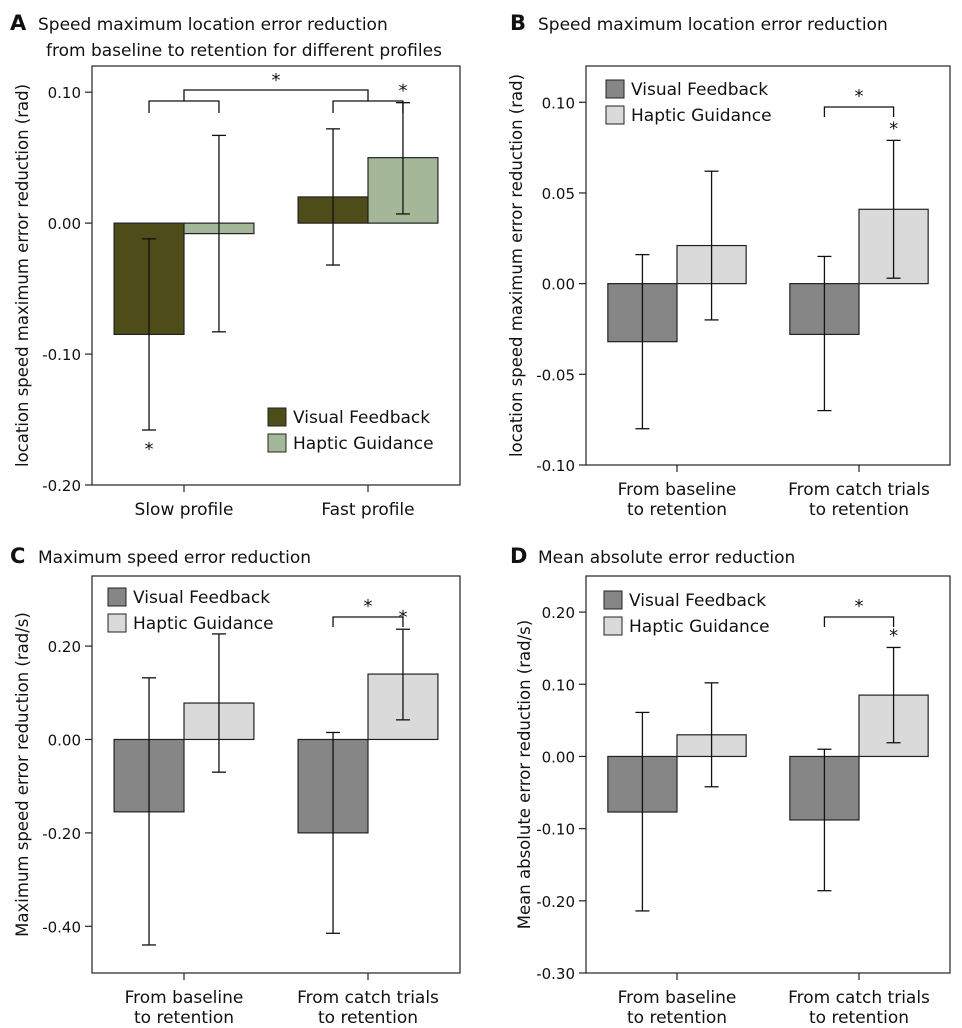 The width and height of the screenshot is (962, 1028). Describe the element at coordinates (555, 974) in the screenshot. I see `y-tick-label: -0.30` at that location.